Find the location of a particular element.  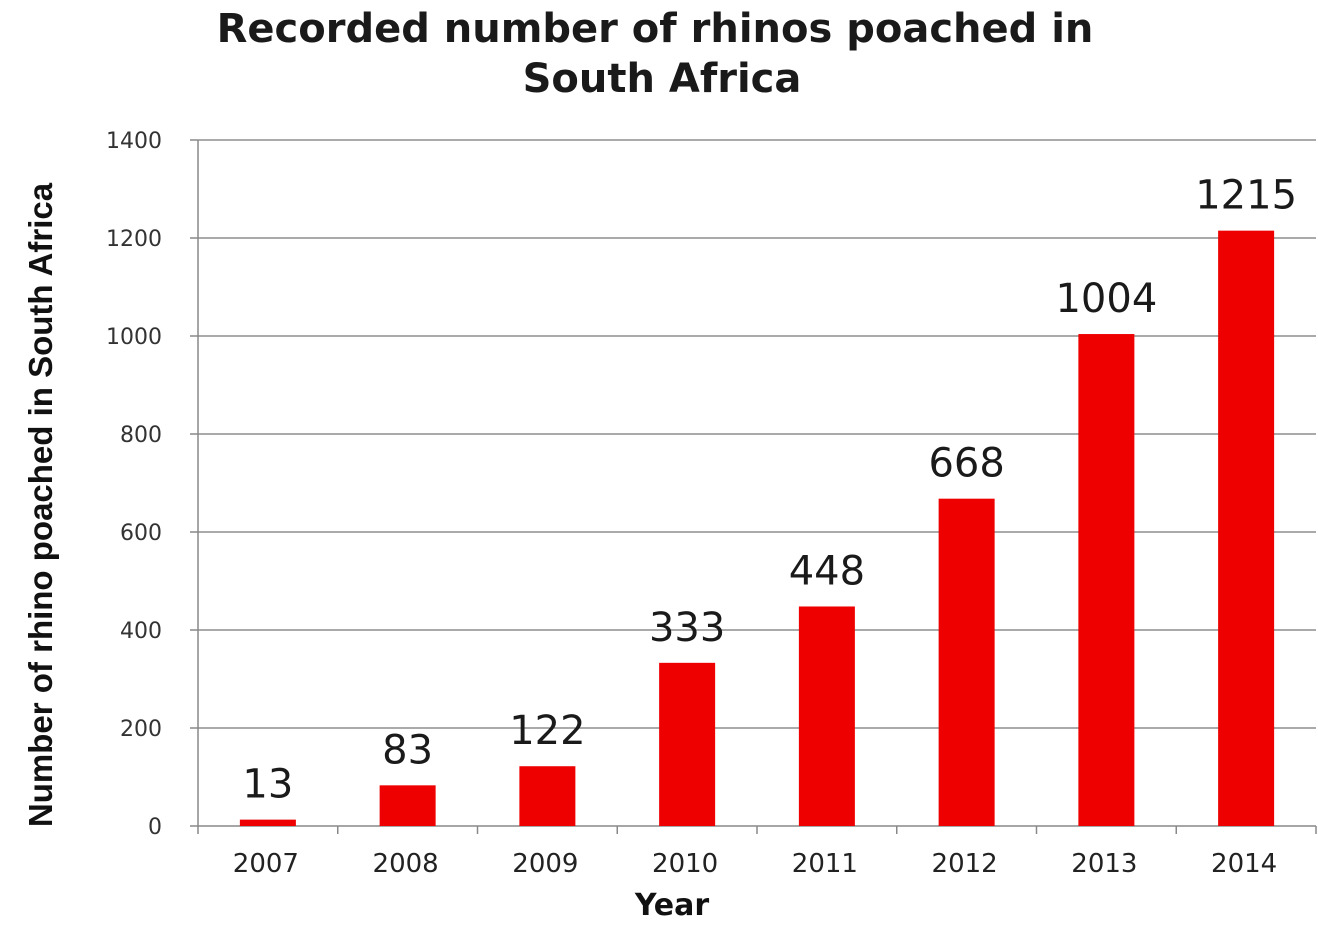

y-tick-label: 600 is located at coordinates (141, 533).